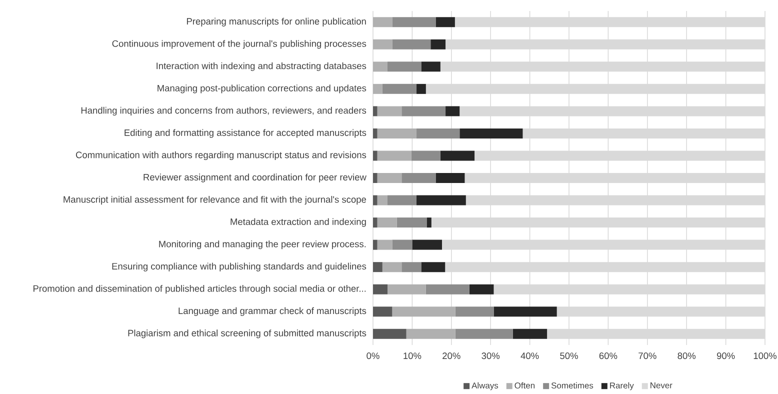 The image size is (778, 394). I want to click on legend-label: Rarely, so click(622, 386).